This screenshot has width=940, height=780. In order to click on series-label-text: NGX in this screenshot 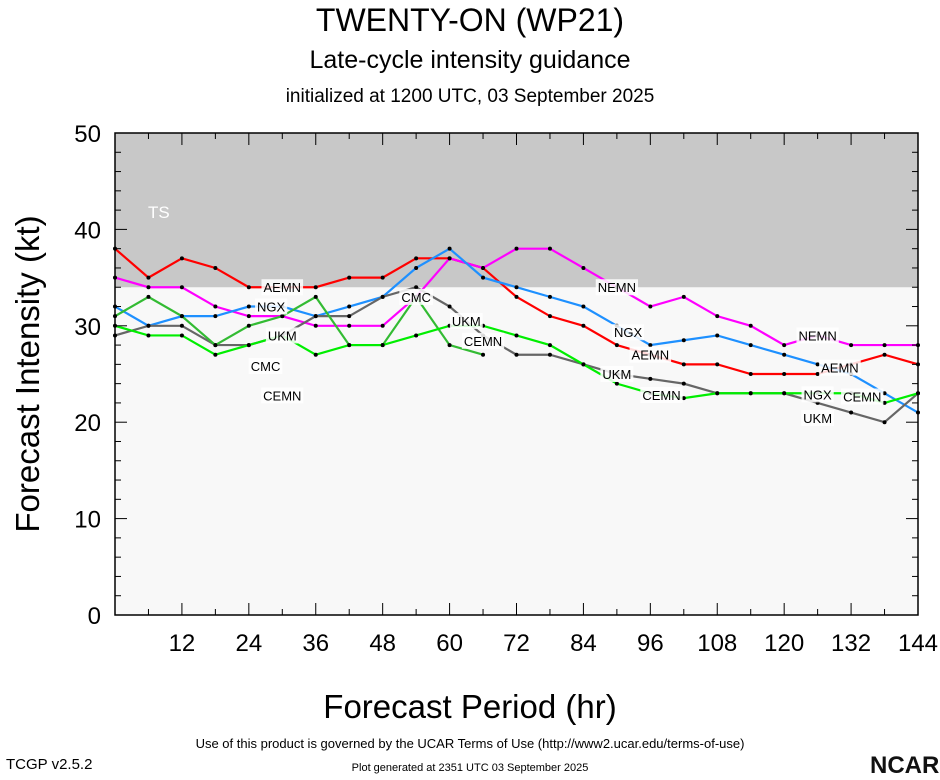, I will do `click(818, 394)`.